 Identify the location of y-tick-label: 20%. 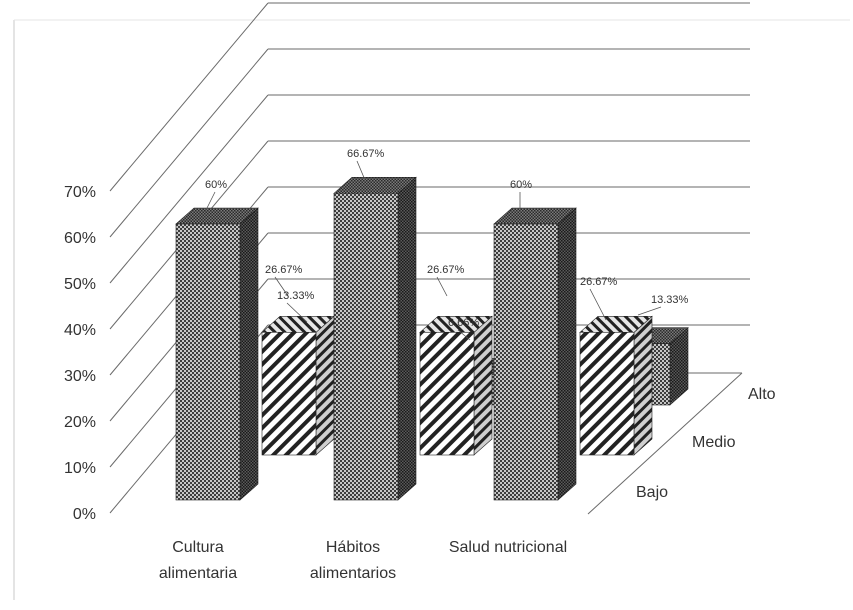
(80, 422).